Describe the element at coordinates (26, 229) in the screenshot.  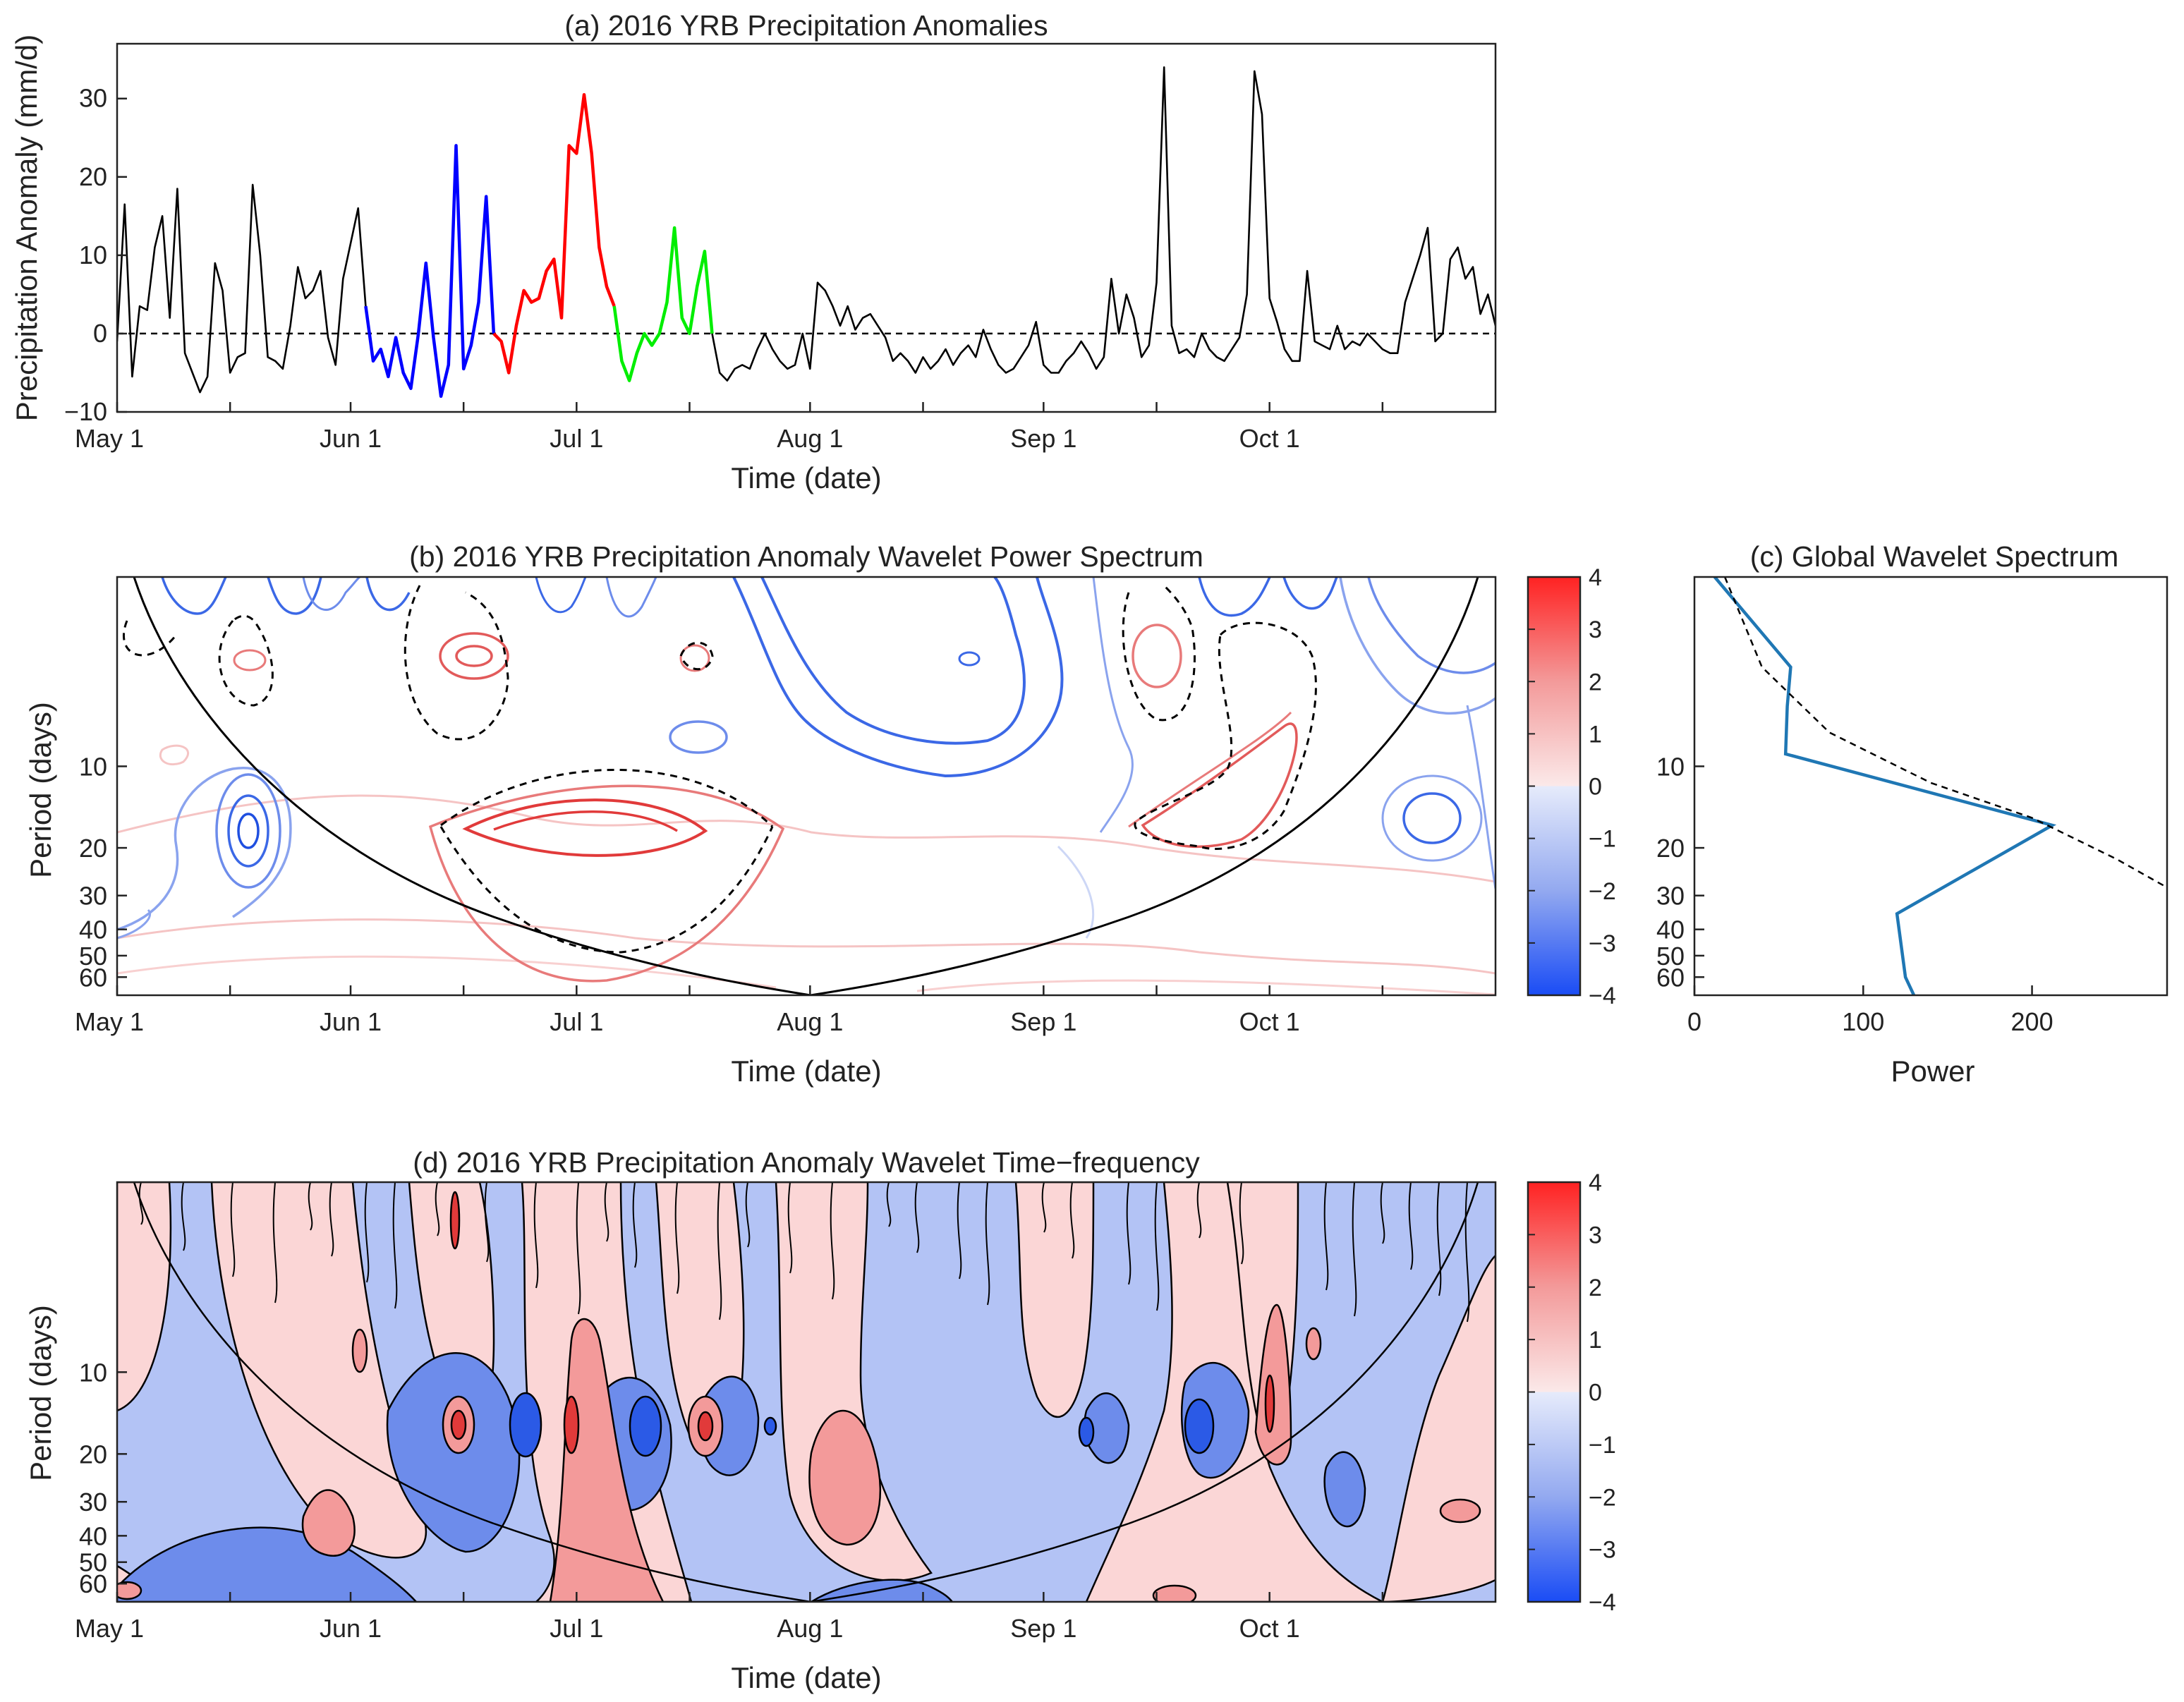
I see `panel-a-ylabel: Precipitation Anomaly (mm/d)` at that location.